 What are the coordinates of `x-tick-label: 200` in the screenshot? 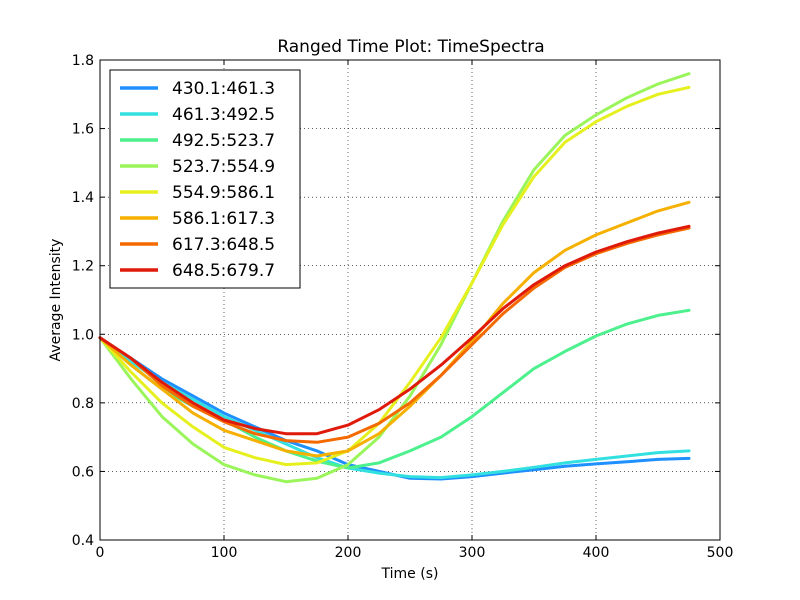 It's located at (348, 553).